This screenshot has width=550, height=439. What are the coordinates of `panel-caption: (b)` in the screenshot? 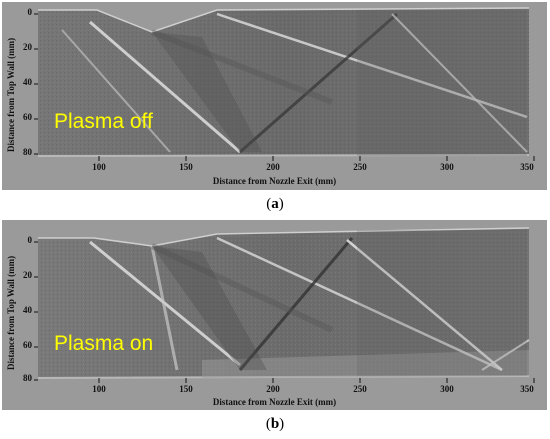 It's located at (275, 424).